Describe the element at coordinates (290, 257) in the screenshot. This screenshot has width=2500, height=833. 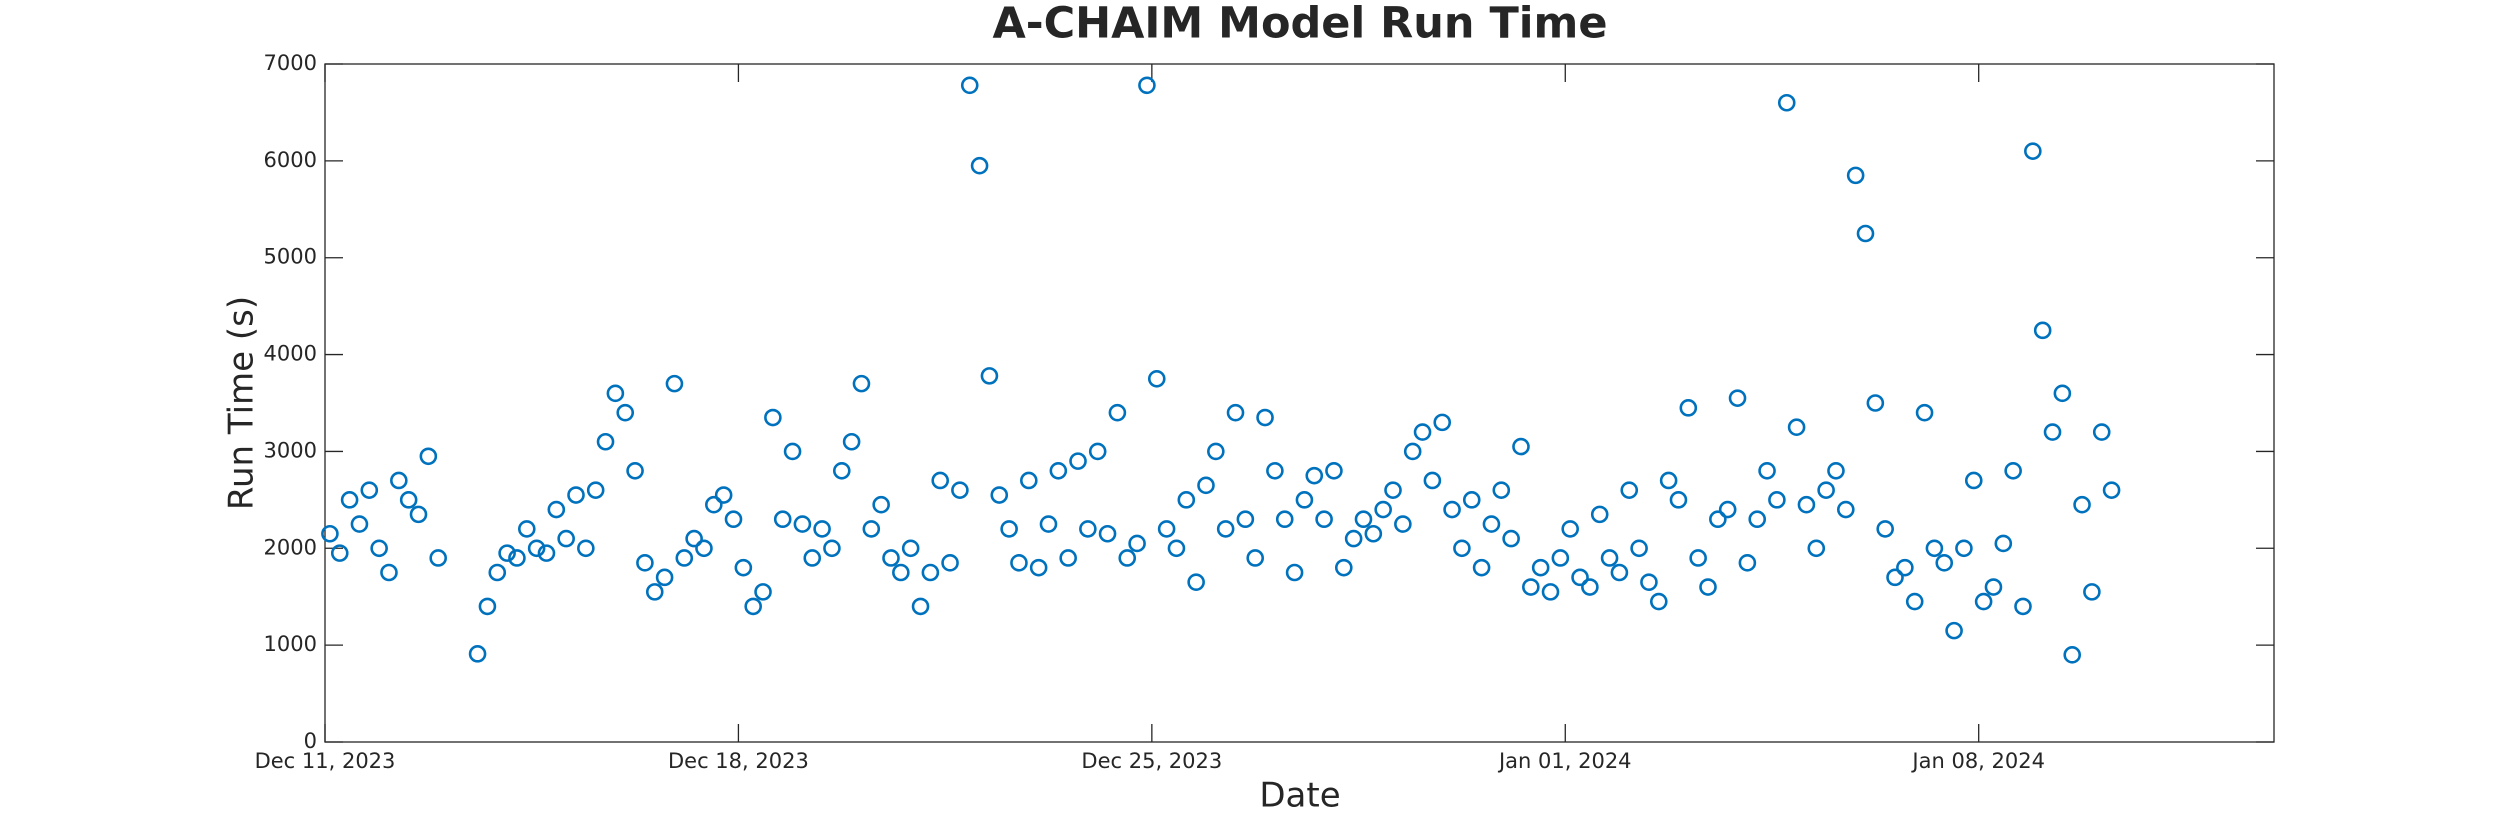
I see `y-tick-label: 5000` at that location.